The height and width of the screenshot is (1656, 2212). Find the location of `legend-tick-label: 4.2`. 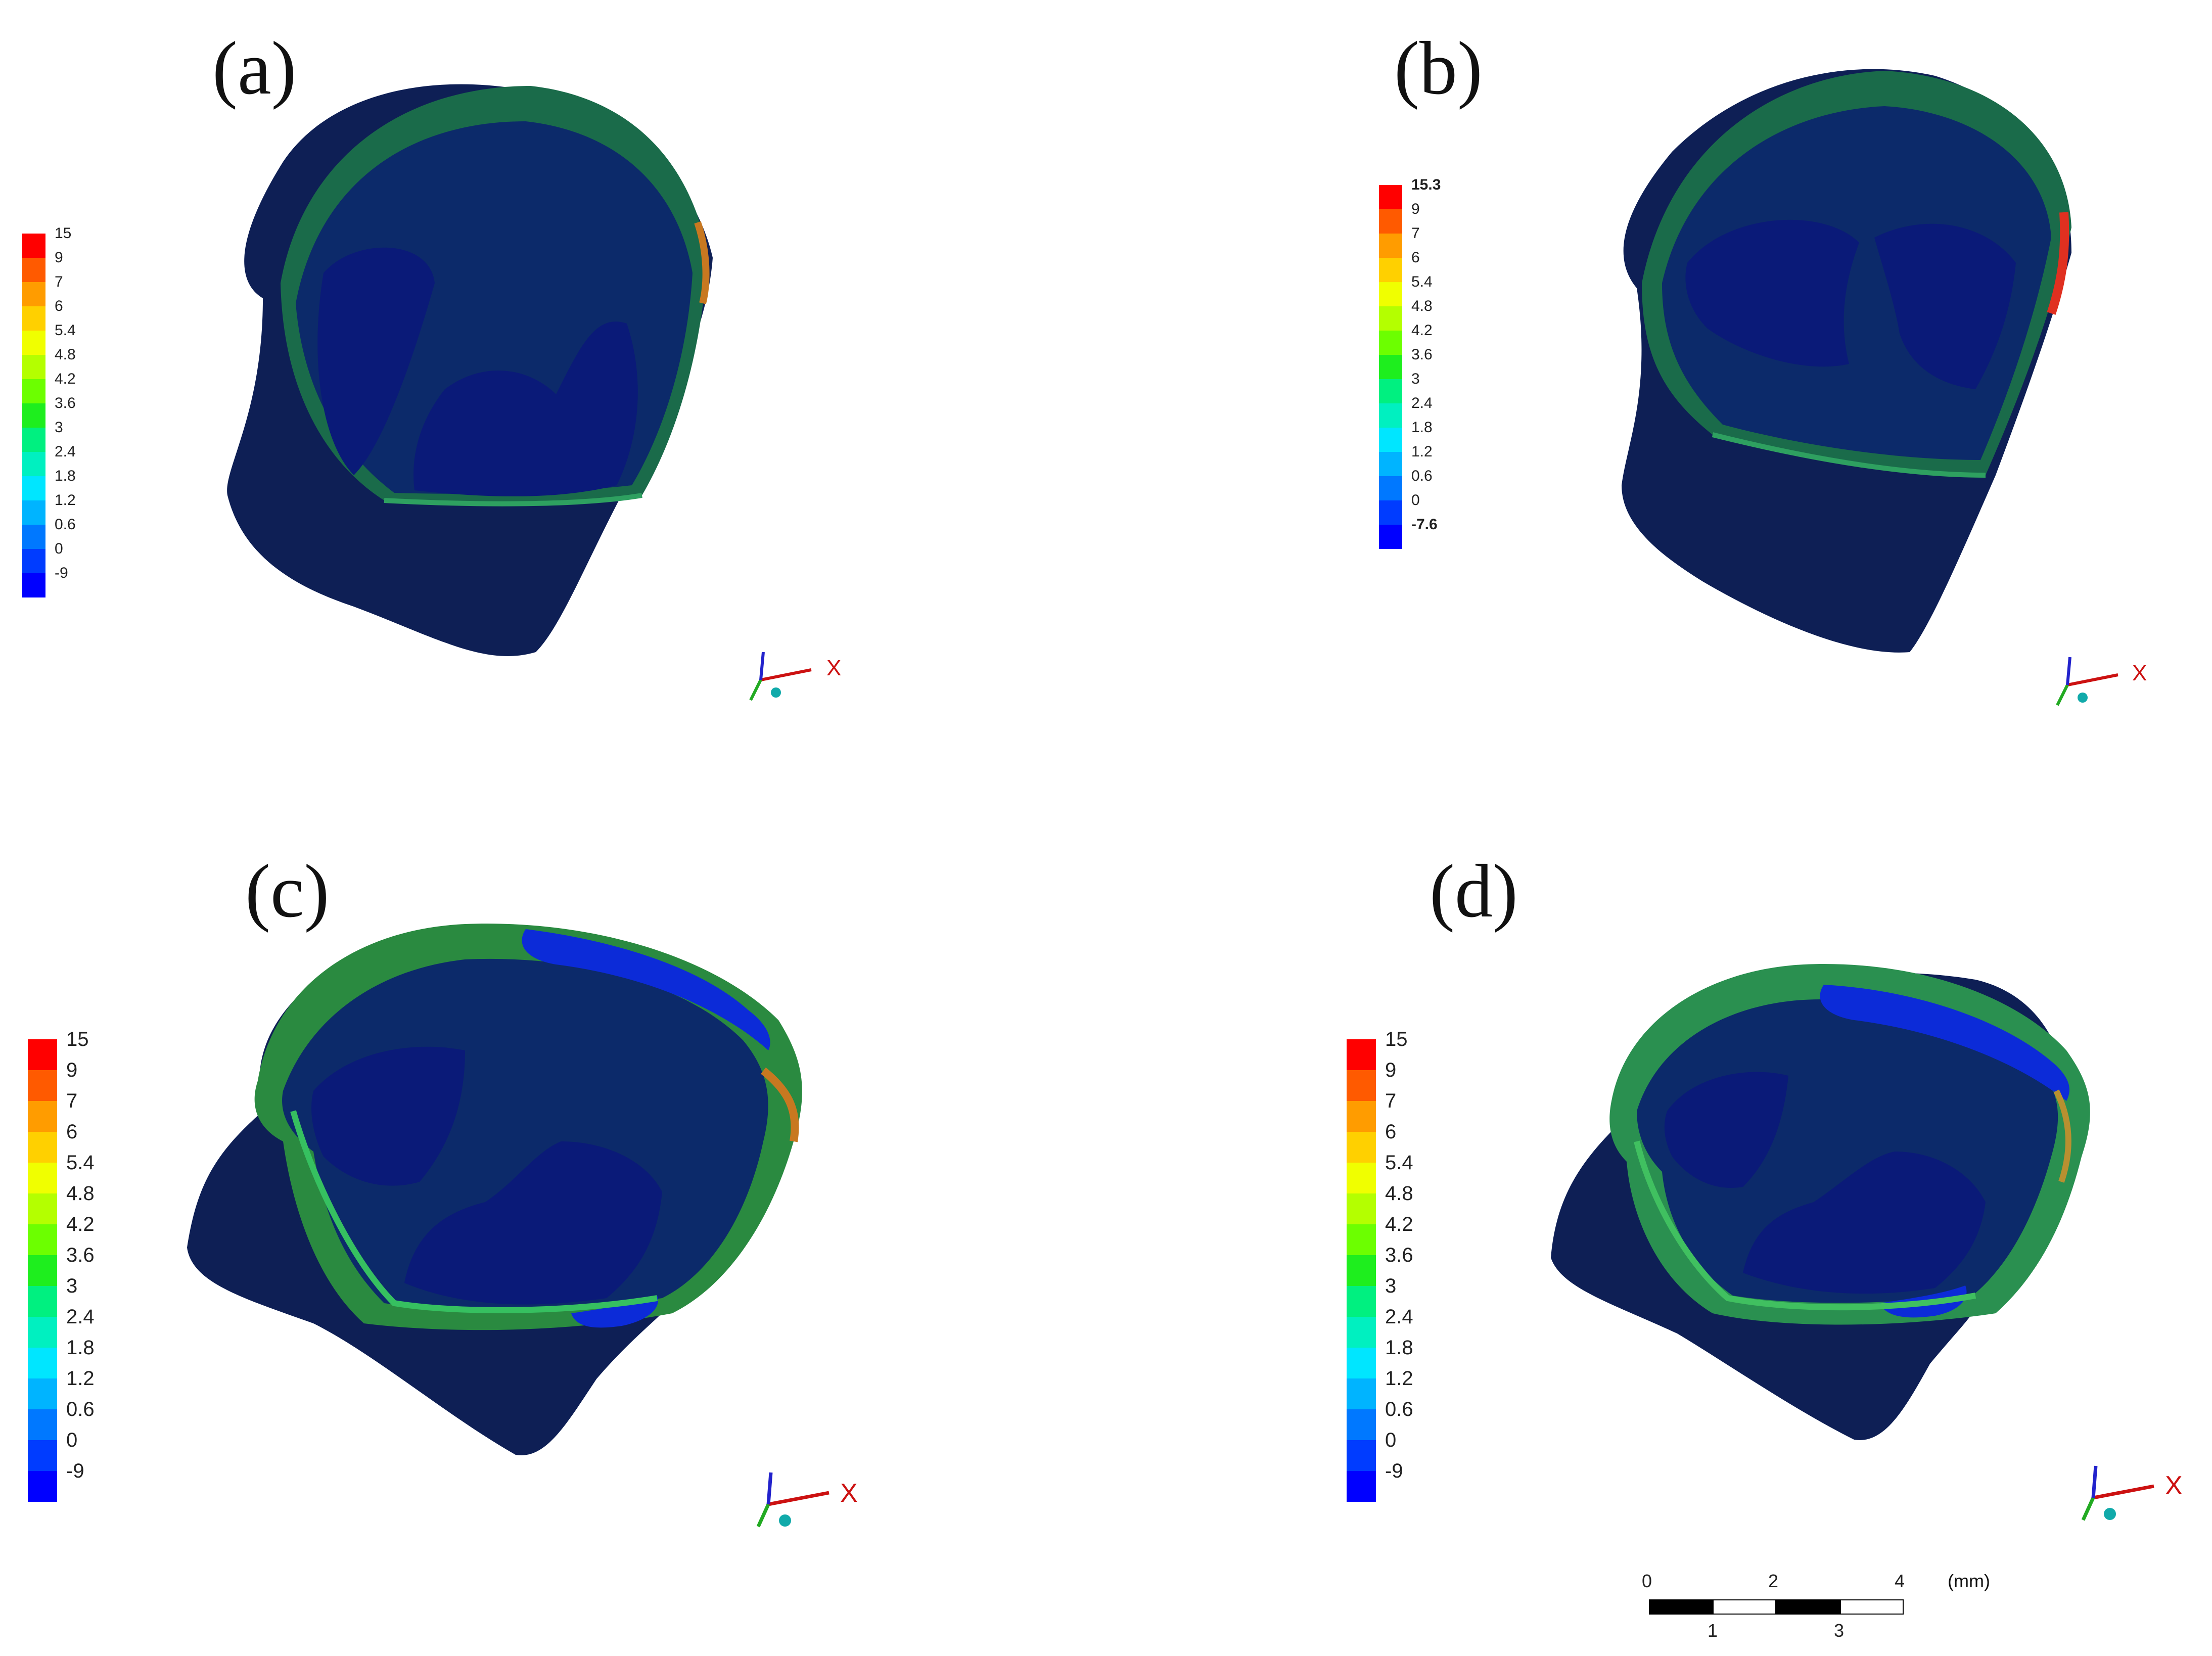

legend-tick-label: 4.2 is located at coordinates (1399, 1224).